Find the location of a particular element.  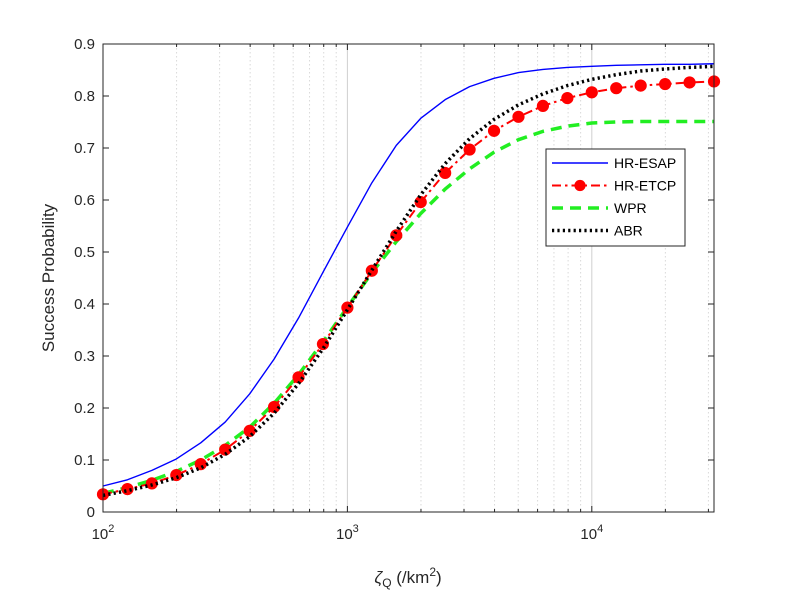

x-tick-label-exponent: 4 is located at coordinates (600, 529).